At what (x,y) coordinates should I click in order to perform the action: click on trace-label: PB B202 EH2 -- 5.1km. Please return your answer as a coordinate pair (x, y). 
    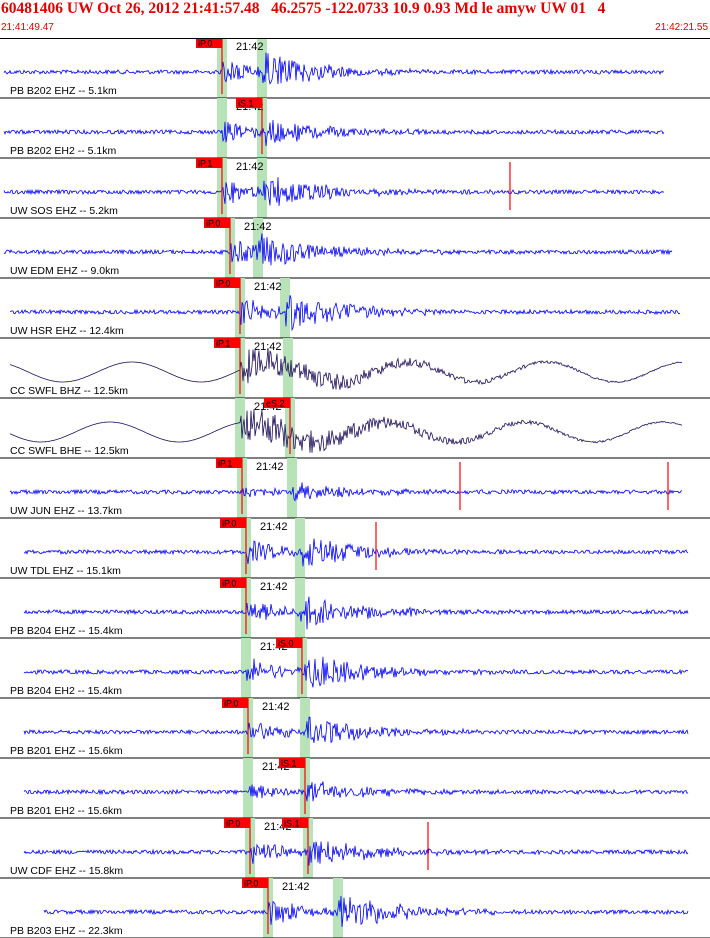
    Looking at the image, I should click on (63, 151).